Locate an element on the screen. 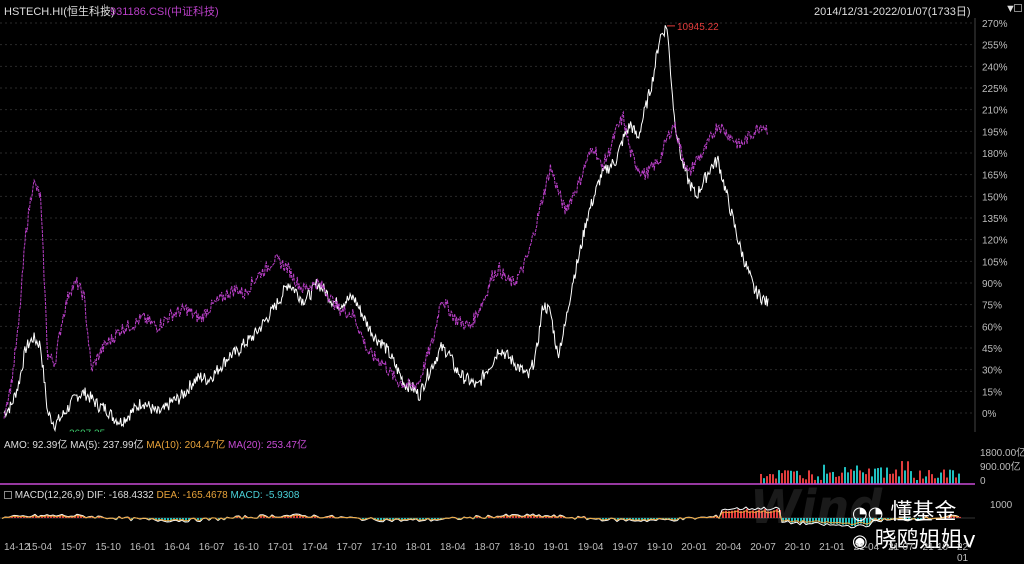 The height and width of the screenshot is (564, 1024). y-tick-label: 30% is located at coordinates (992, 371).